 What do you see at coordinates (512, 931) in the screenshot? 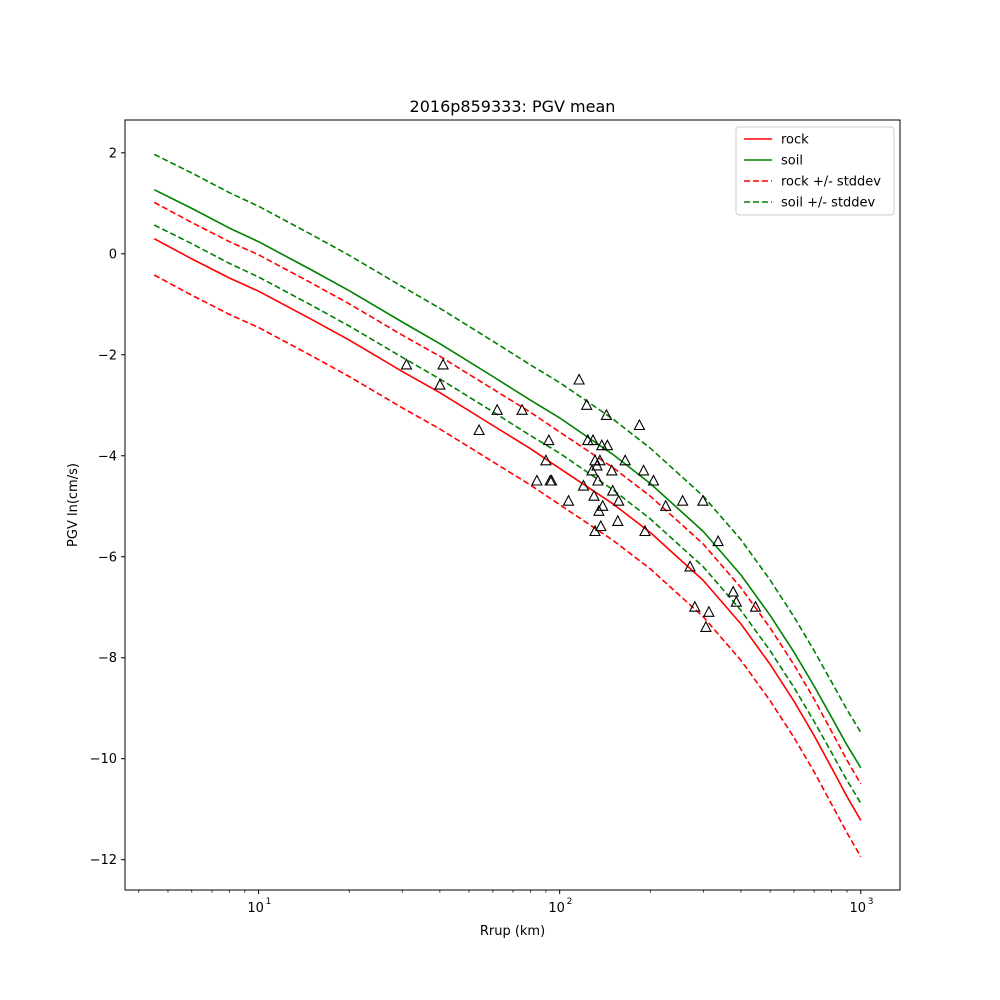
I see `x-axis-label: Rrup (km)` at bounding box center [512, 931].